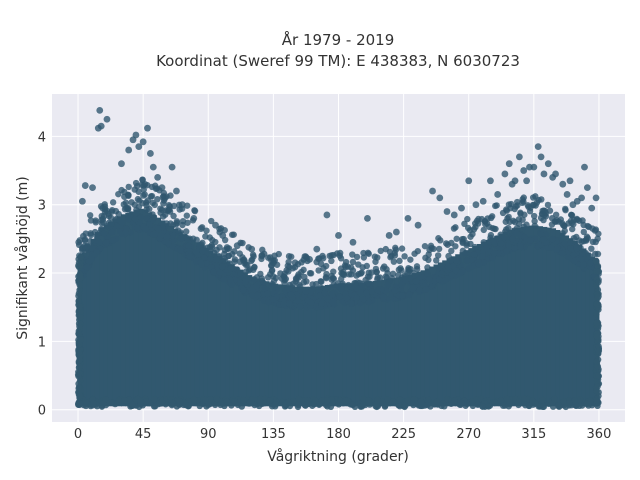 Image resolution: width=640 pixels, height=480 pixels. What do you see at coordinates (273, 434) in the screenshot?
I see `x-tick-label: 135` at bounding box center [273, 434].